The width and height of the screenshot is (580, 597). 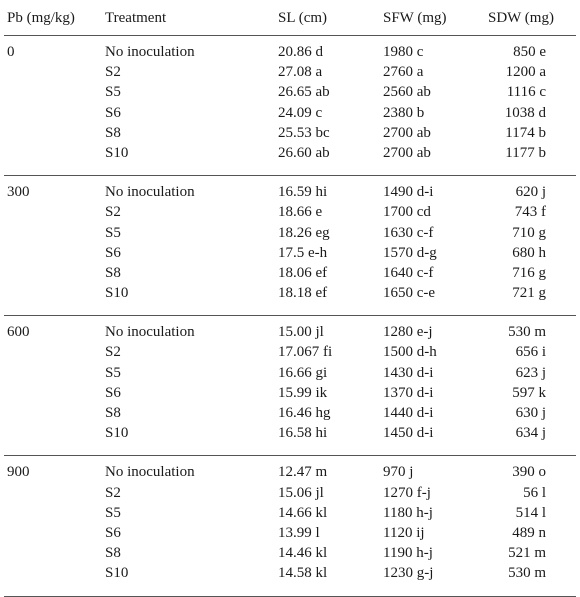 I want to click on sfw-cell: 1650 c-e, so click(x=409, y=293).